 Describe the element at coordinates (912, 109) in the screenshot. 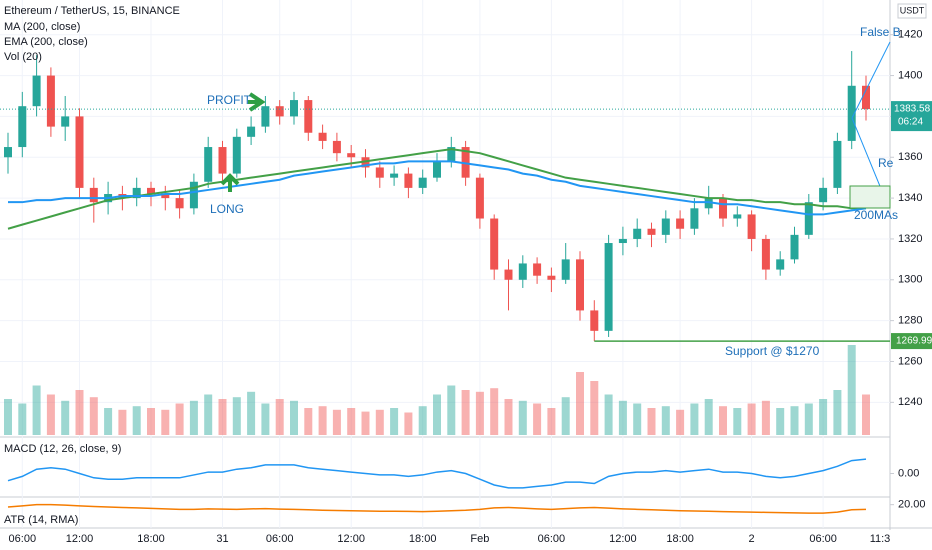

I see `last-price-label: 1383.58` at that location.